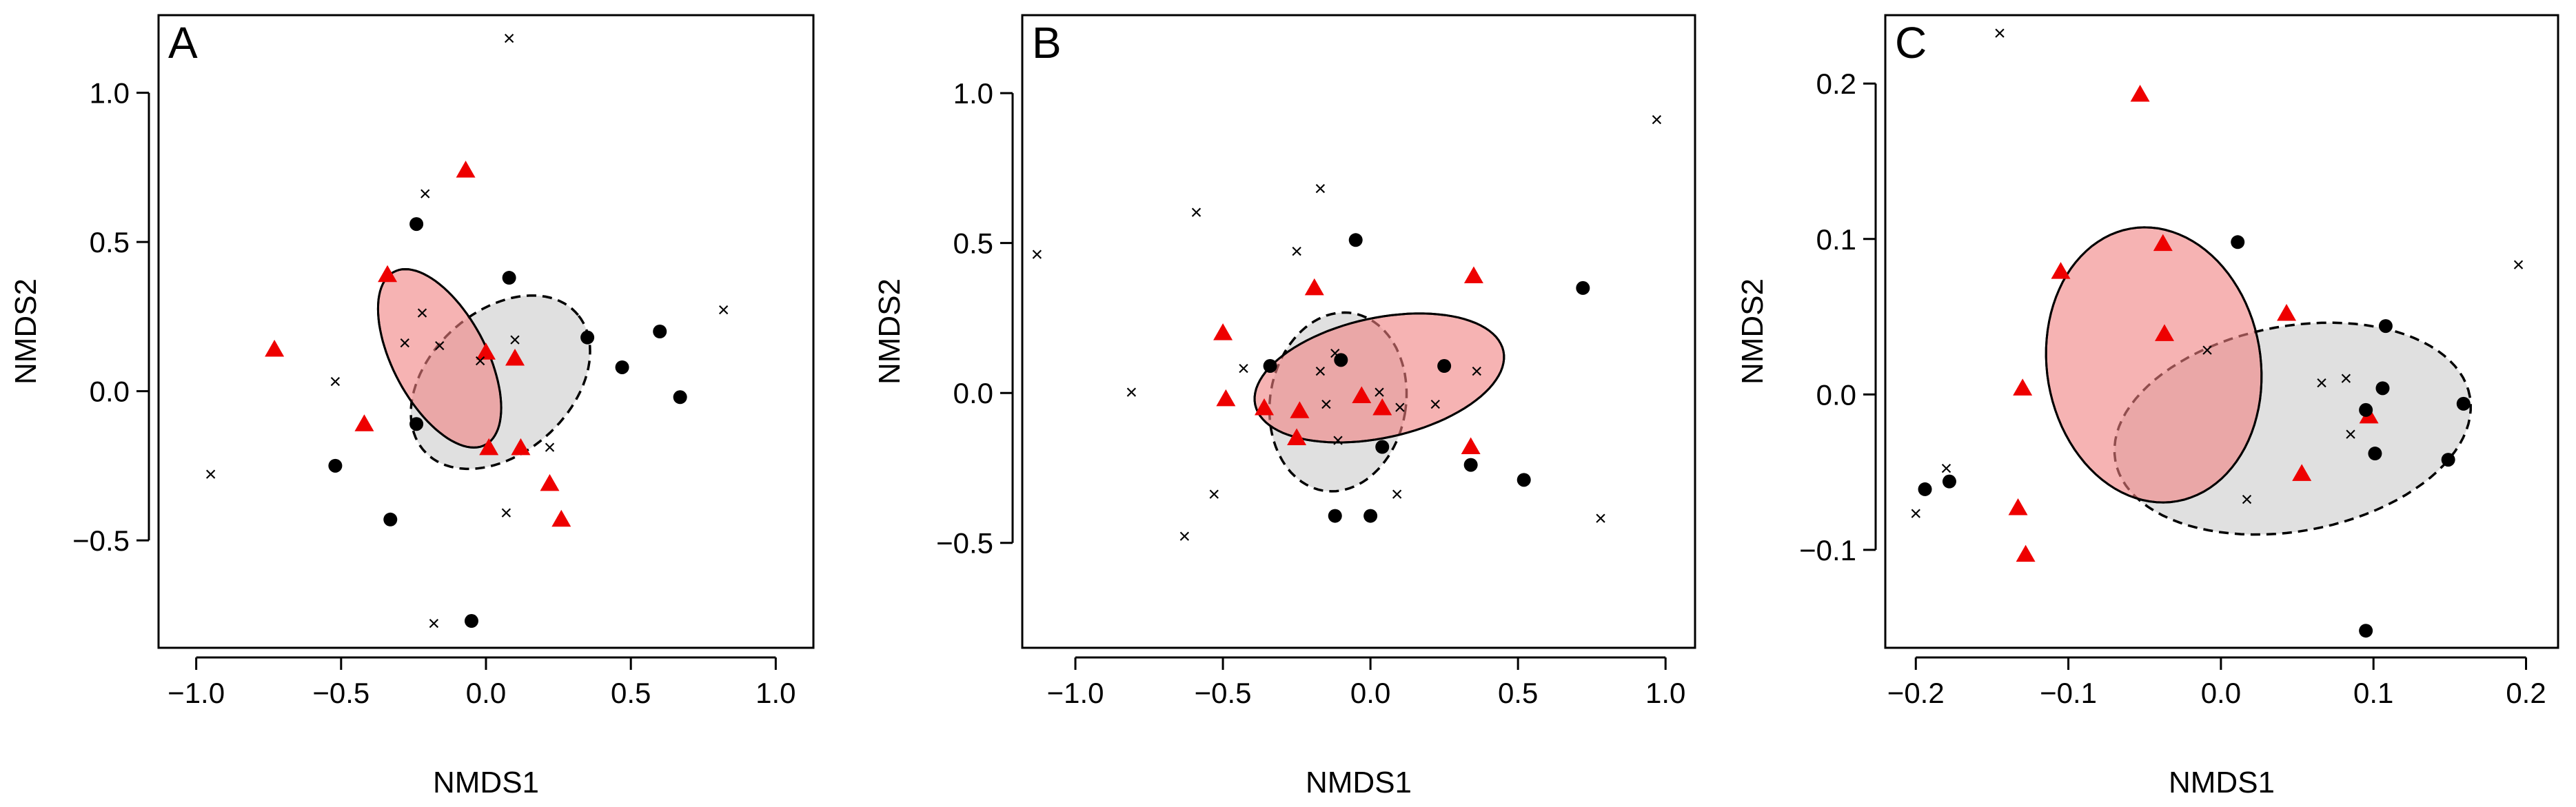 This screenshot has height=807, width=2576. Describe the element at coordinates (2373, 693) in the screenshot. I see `x-tick-label: 0.1` at that location.